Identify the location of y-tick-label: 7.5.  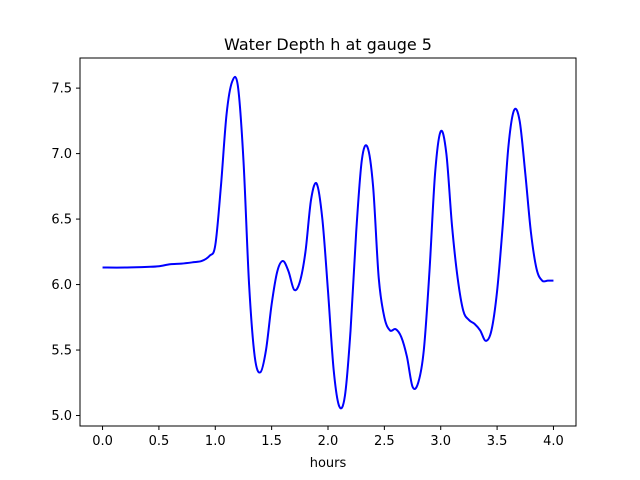
(61, 89).